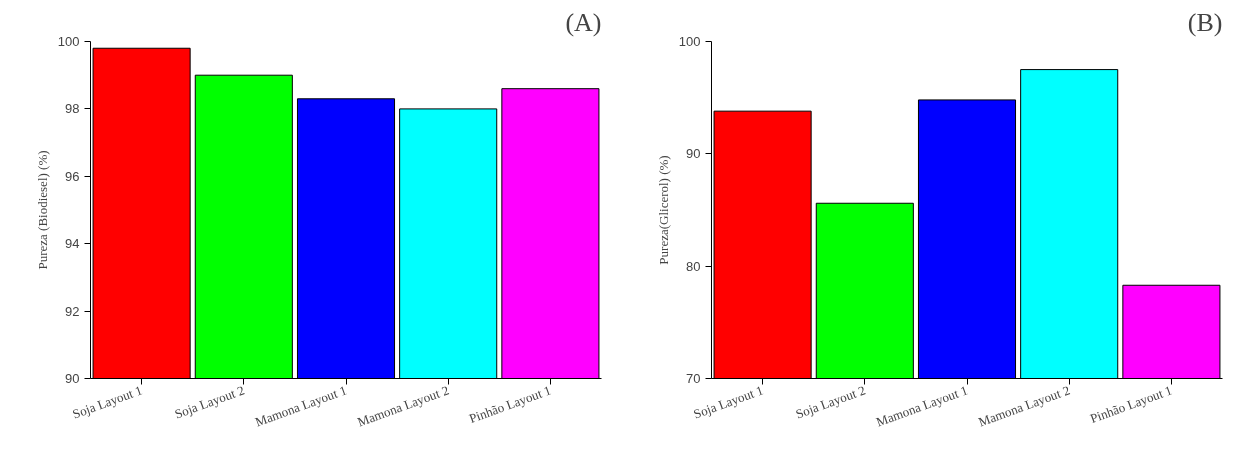  I want to click on y-tick-label: 98, so click(72, 109).